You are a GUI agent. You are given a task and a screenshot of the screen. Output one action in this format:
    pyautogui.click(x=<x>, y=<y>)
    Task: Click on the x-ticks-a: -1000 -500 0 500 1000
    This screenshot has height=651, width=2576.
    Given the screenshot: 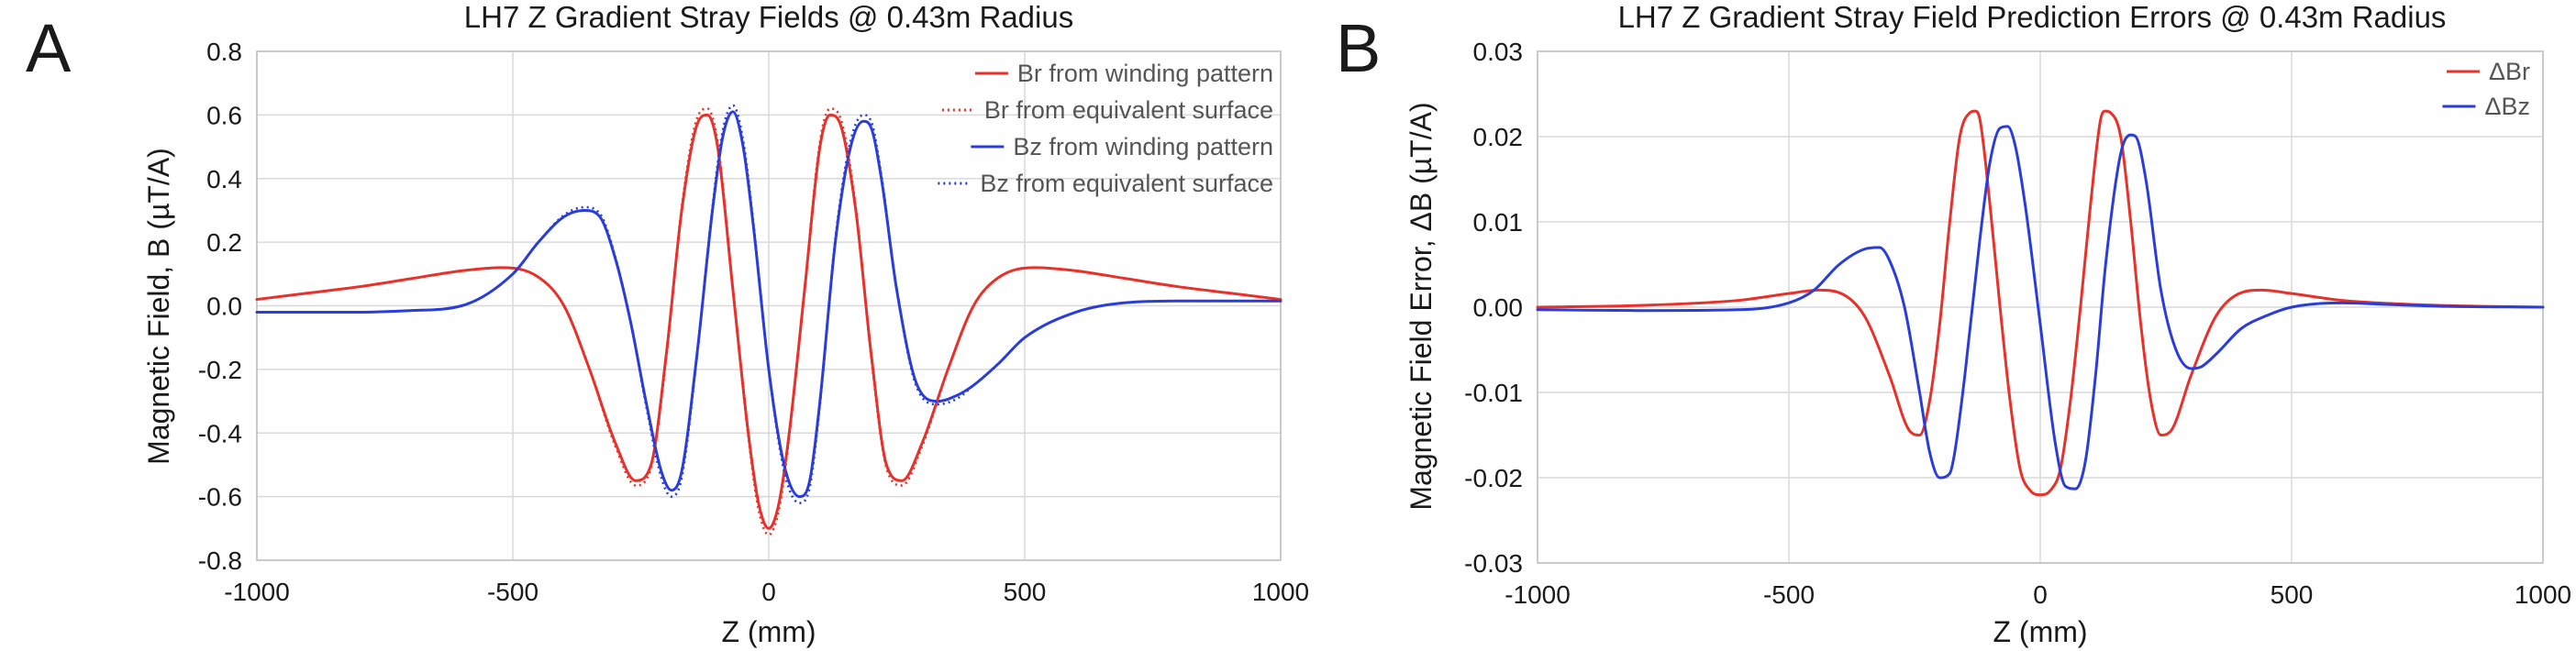 What is the action you would take?
    pyautogui.click(x=766, y=592)
    